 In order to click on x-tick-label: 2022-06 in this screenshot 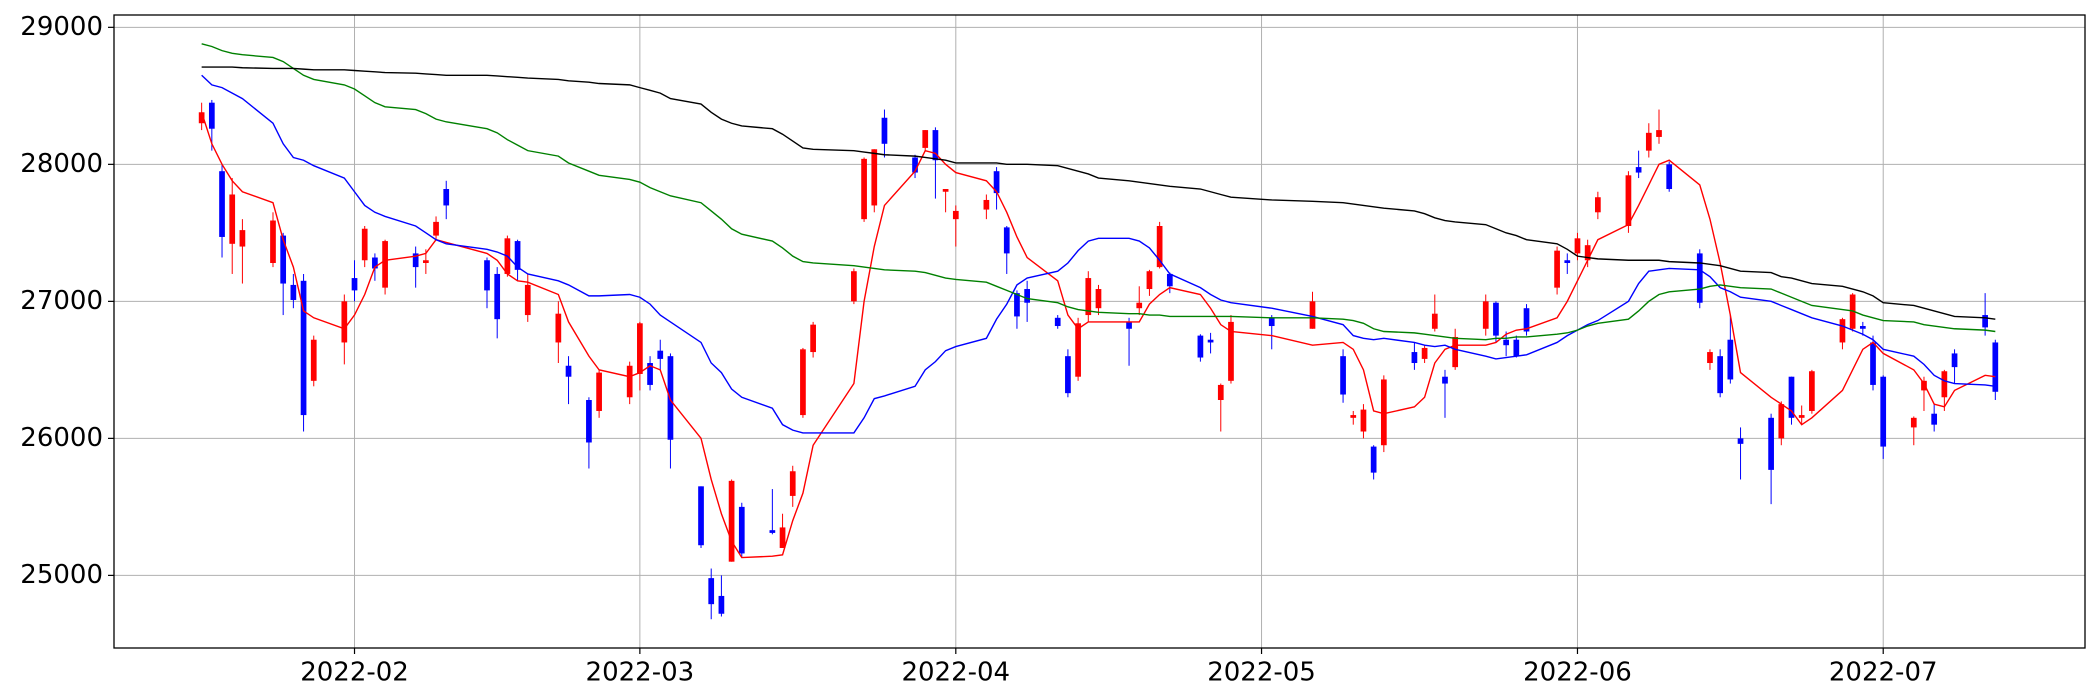, I will do `click(1577, 673)`.